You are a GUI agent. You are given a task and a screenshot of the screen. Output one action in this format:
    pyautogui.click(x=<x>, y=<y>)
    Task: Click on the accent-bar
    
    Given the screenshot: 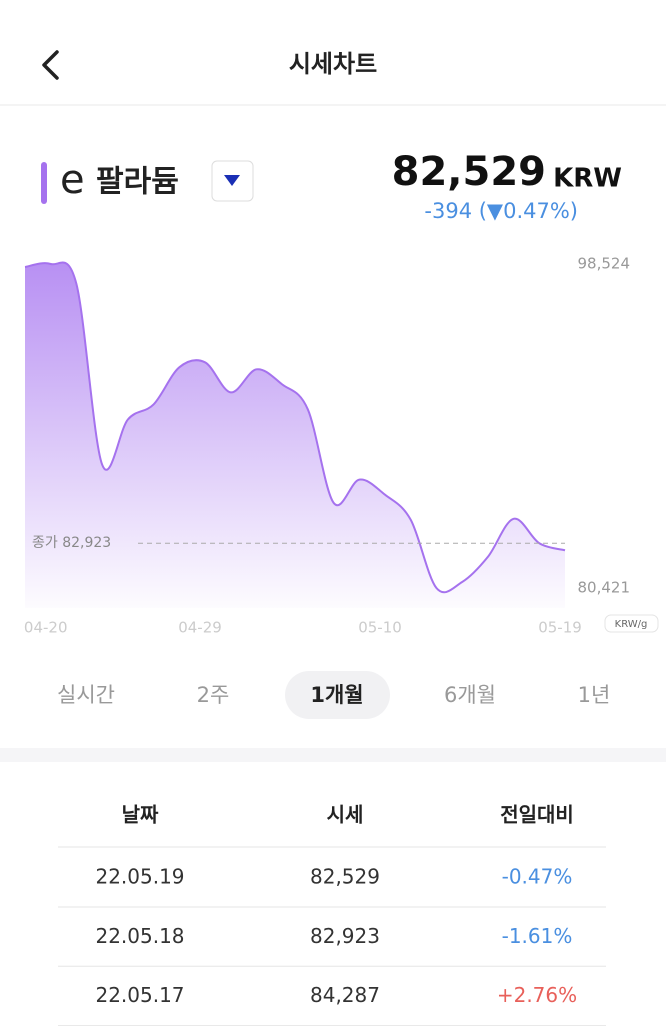 What is the action you would take?
    pyautogui.click(x=44, y=183)
    